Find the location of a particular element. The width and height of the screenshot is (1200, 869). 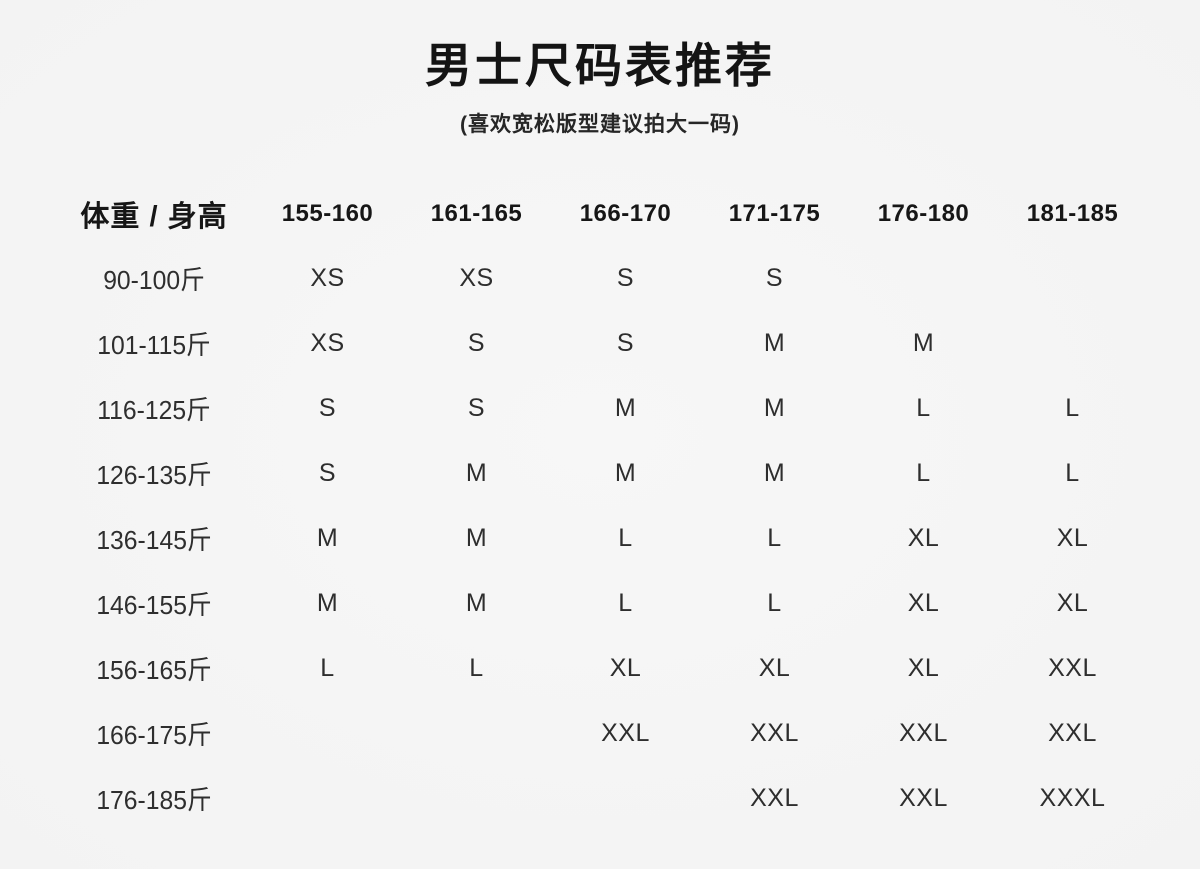

table-row: 90-100斤 XS XS S S is located at coordinates (601, 278).